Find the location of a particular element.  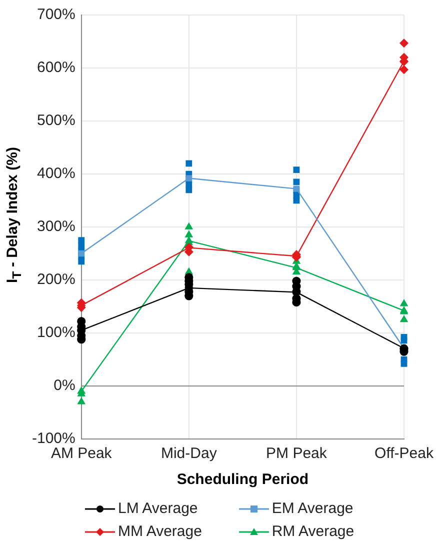

legend-label: MM Average is located at coordinates (160, 531).